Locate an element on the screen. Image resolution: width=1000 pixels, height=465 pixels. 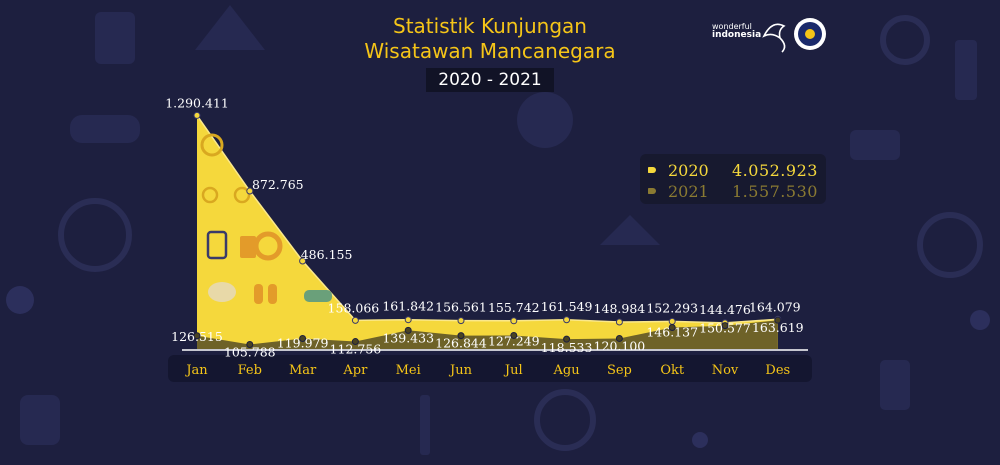
x-tick-label-nov: Nov is located at coordinates (725, 370).